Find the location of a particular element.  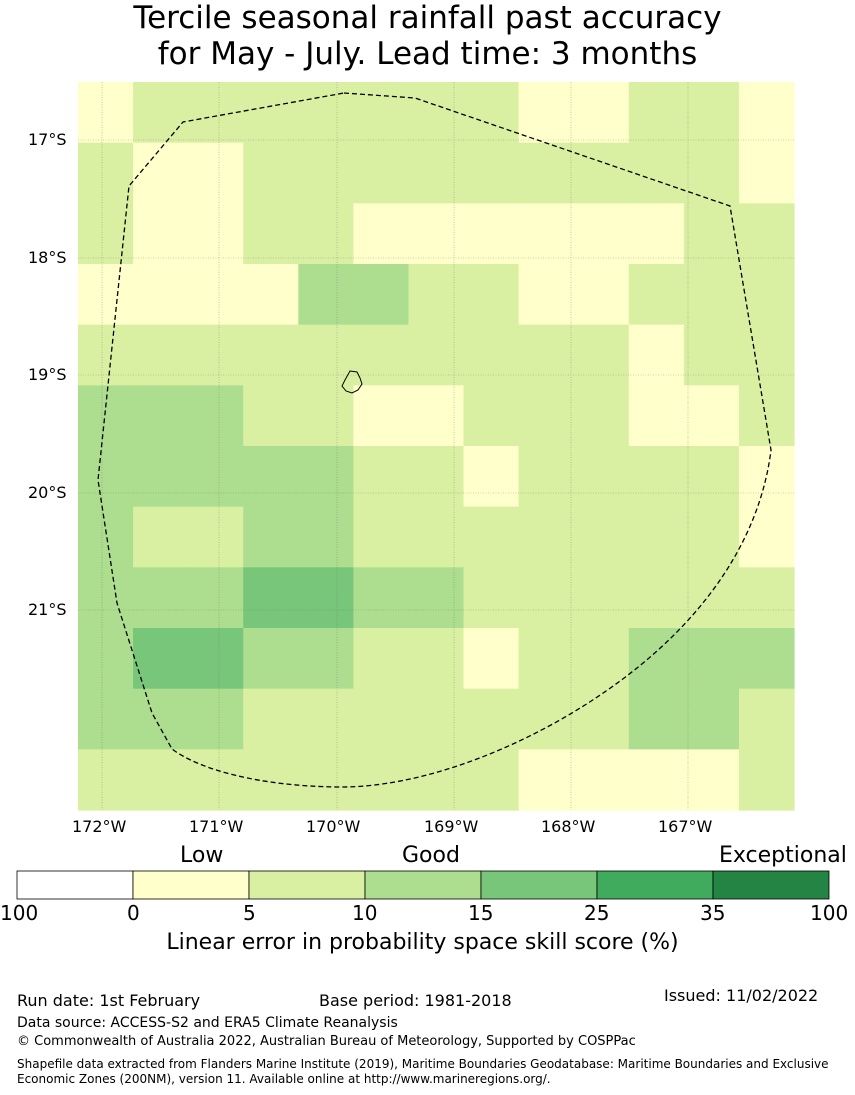

colorbar-tick-100-right: 100 is located at coordinates (829, 913).